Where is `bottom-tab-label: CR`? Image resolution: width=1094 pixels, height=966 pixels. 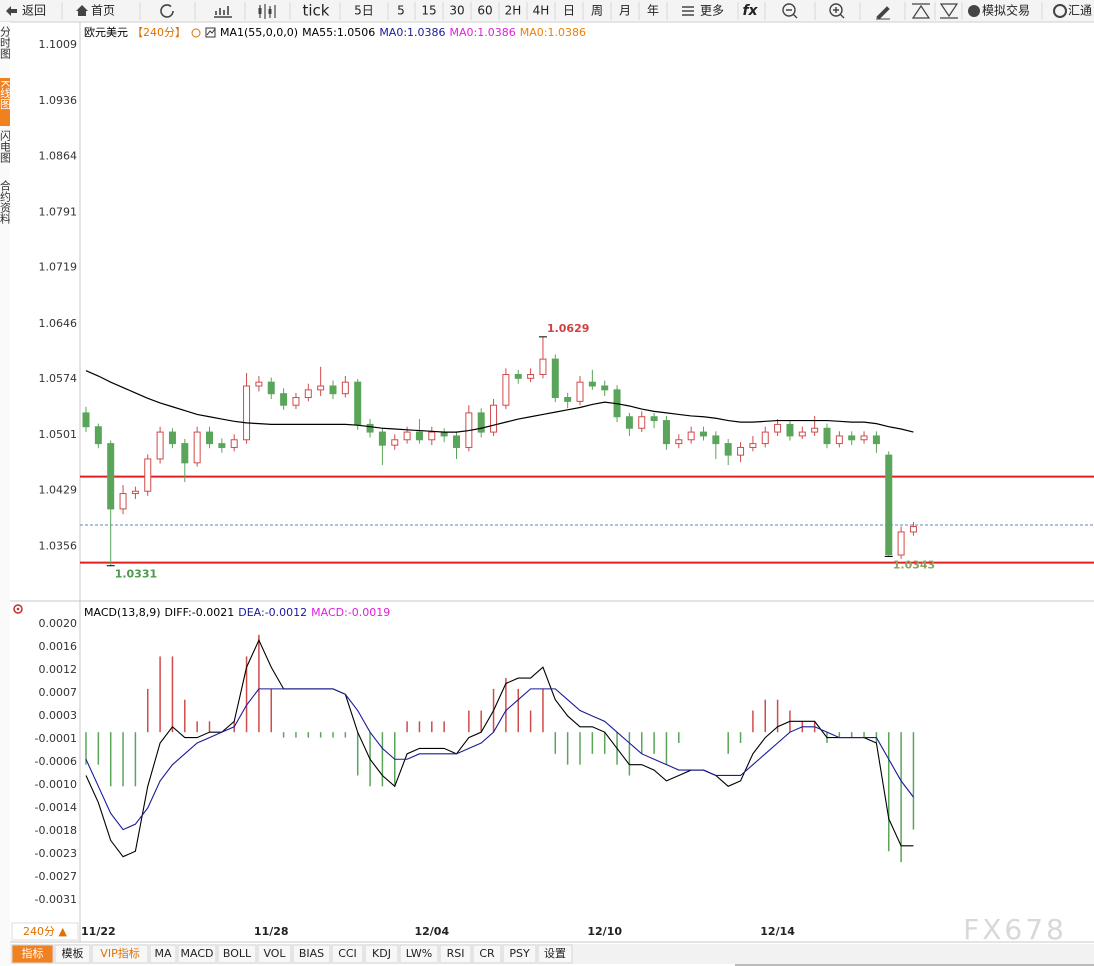 bottom-tab-label: CR is located at coordinates (487, 953).